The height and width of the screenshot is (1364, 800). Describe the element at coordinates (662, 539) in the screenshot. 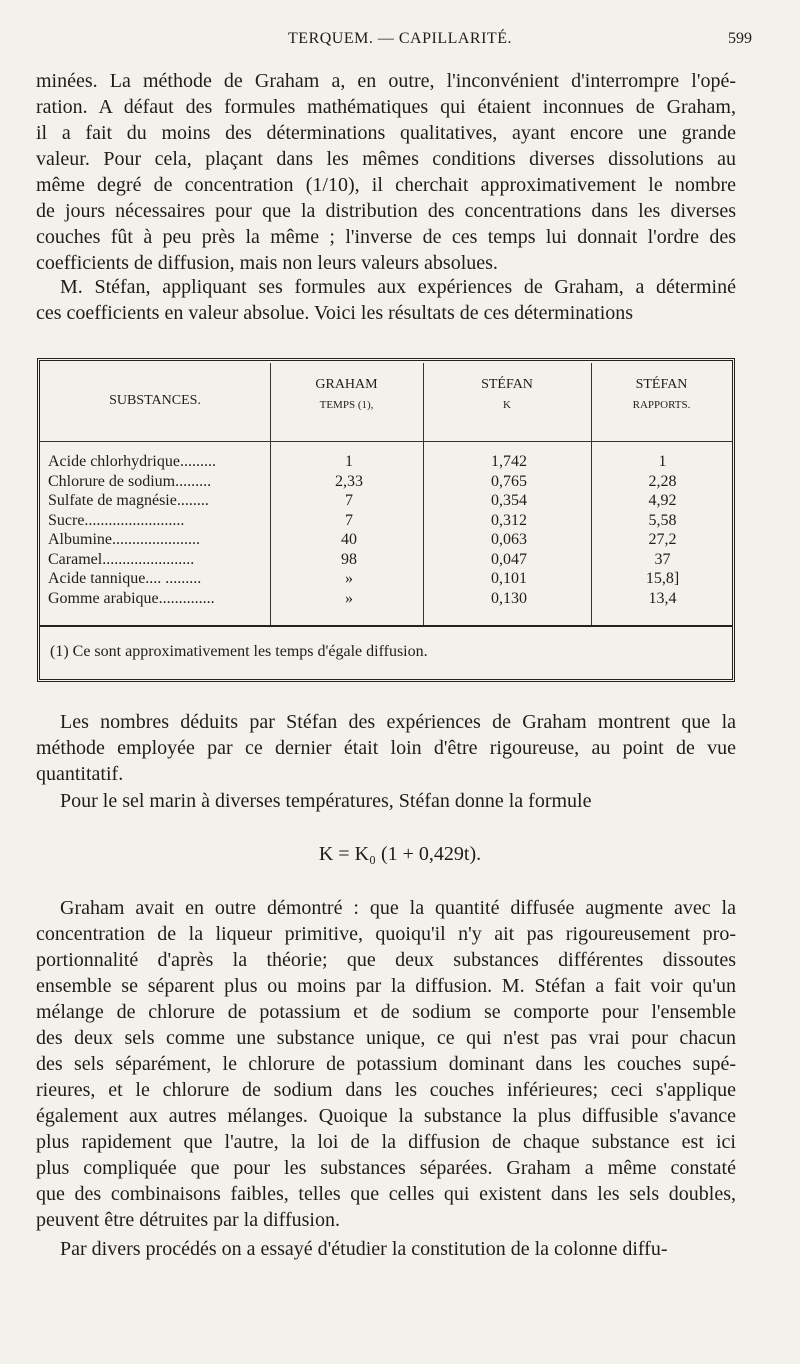

I see `stefan-rapport-cell: 27,2` at that location.